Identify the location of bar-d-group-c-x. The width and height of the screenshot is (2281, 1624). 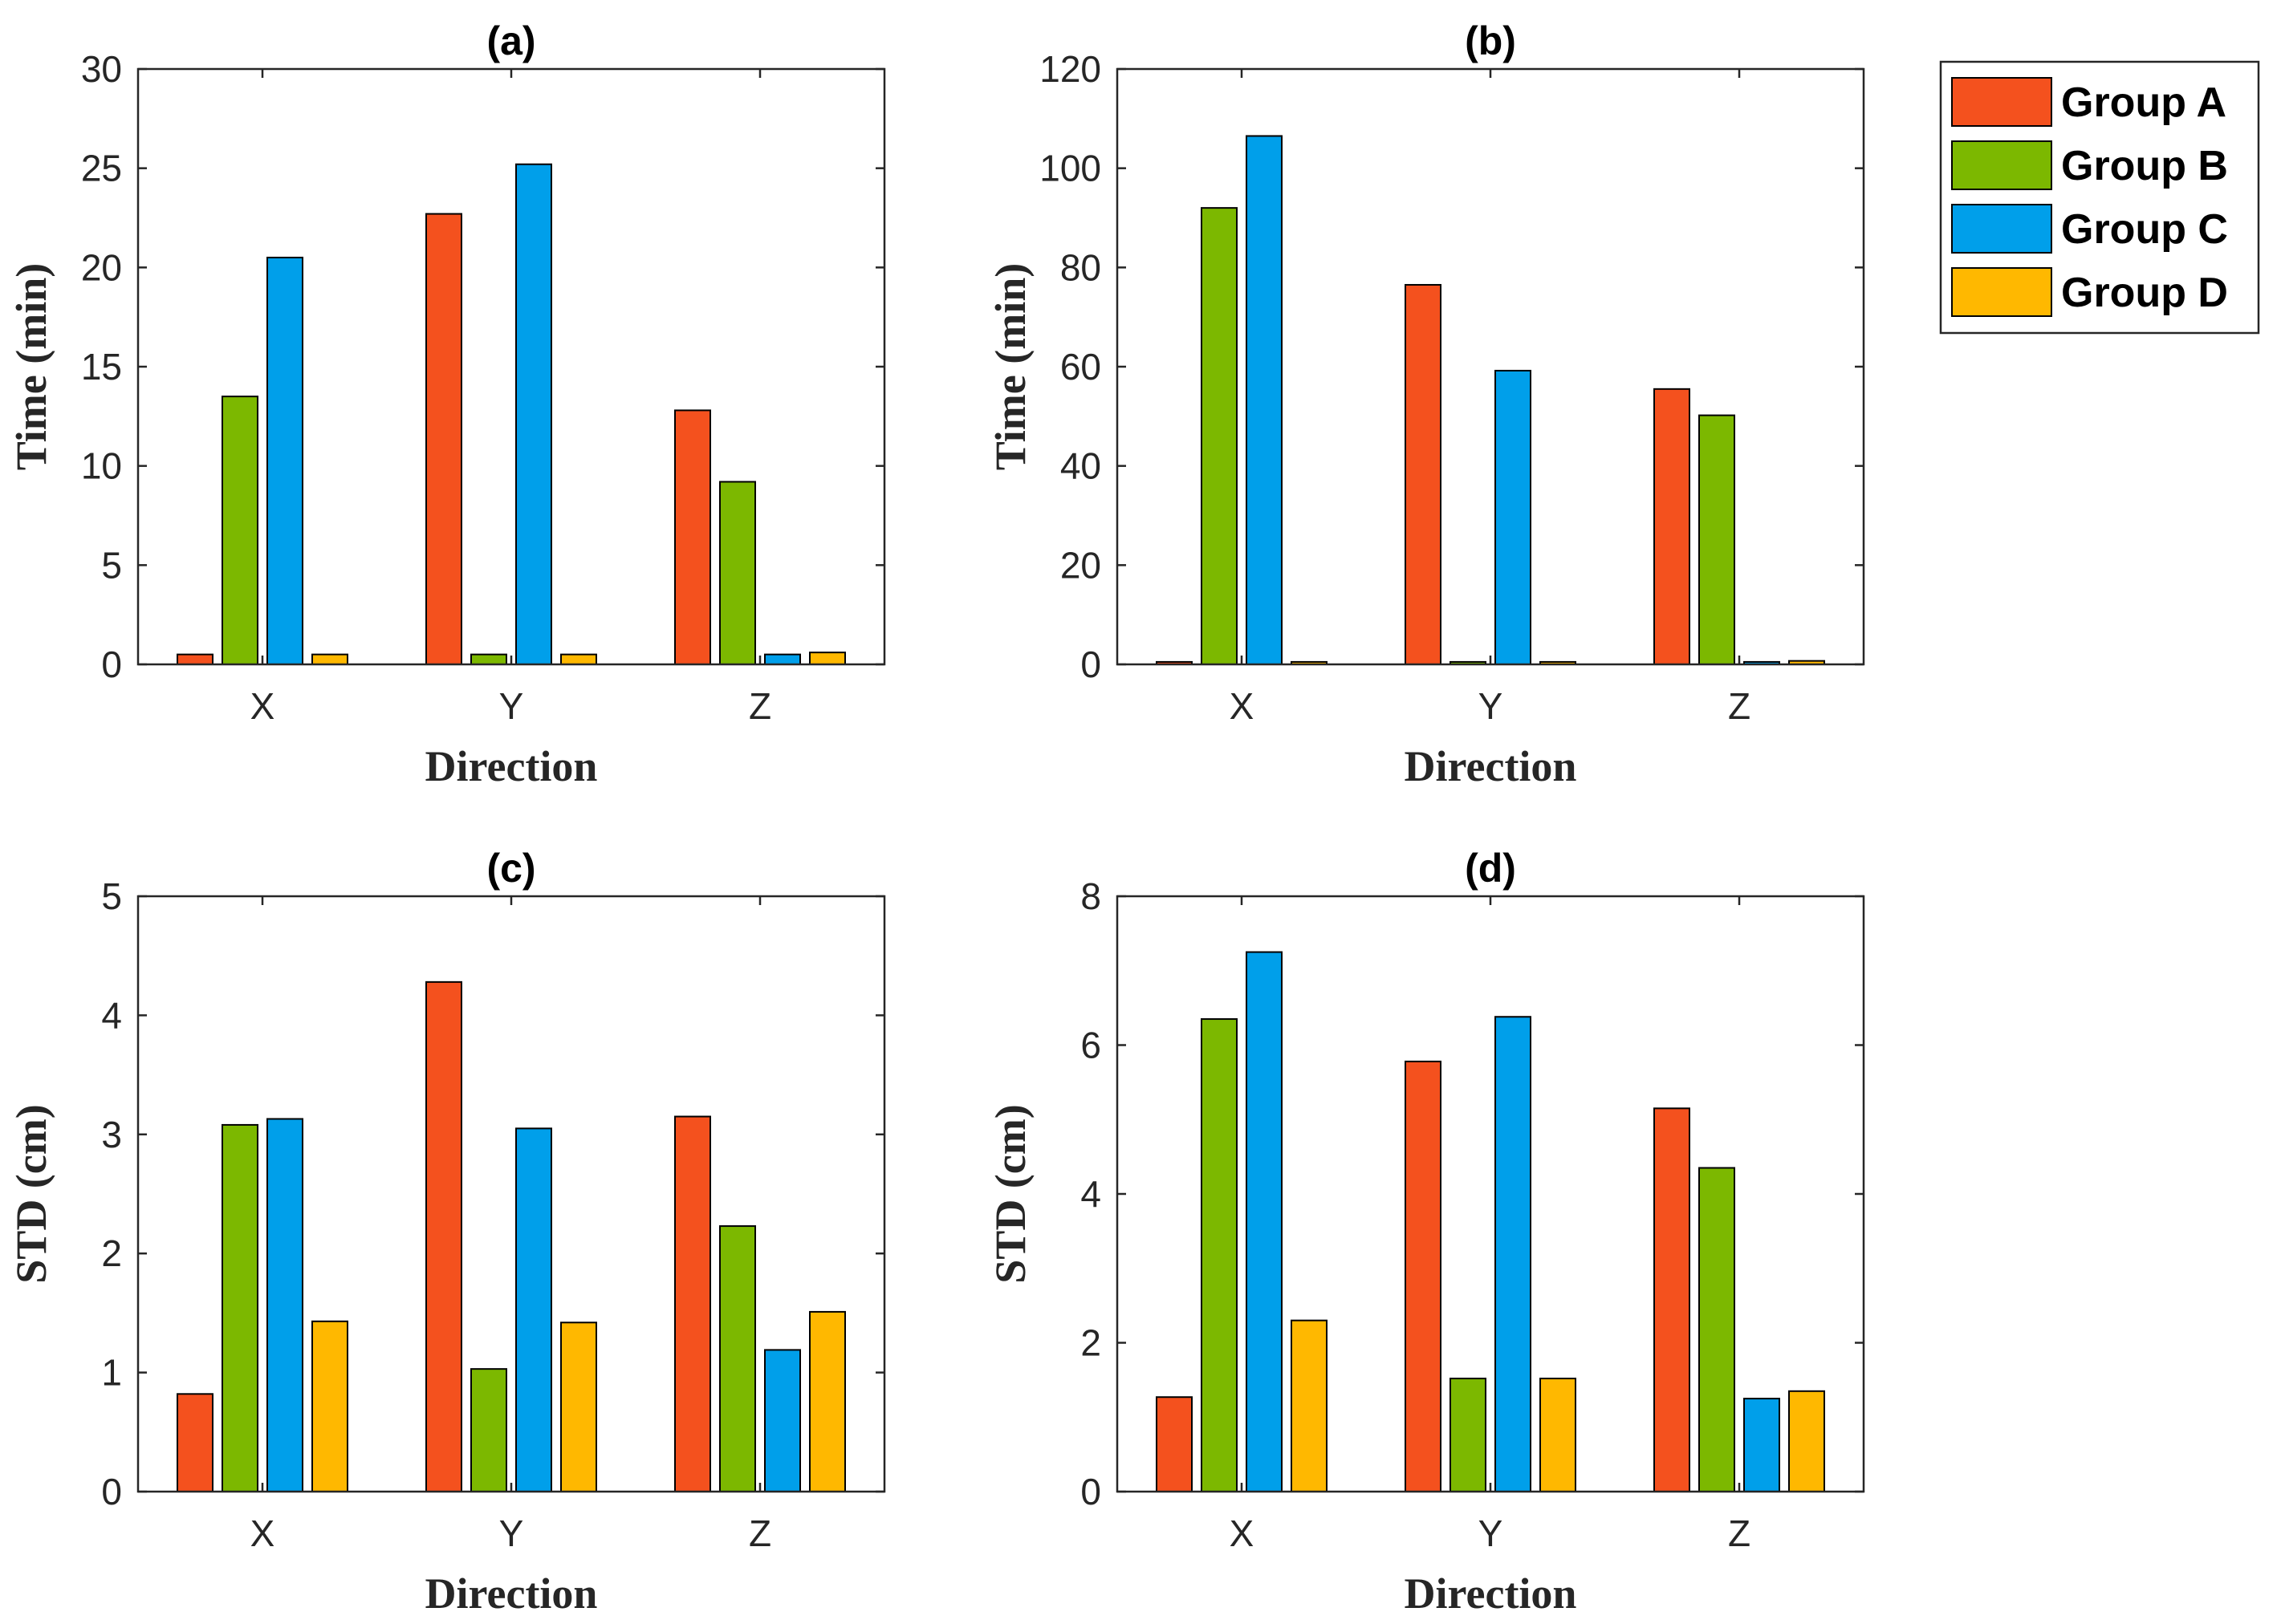
(1264, 1221).